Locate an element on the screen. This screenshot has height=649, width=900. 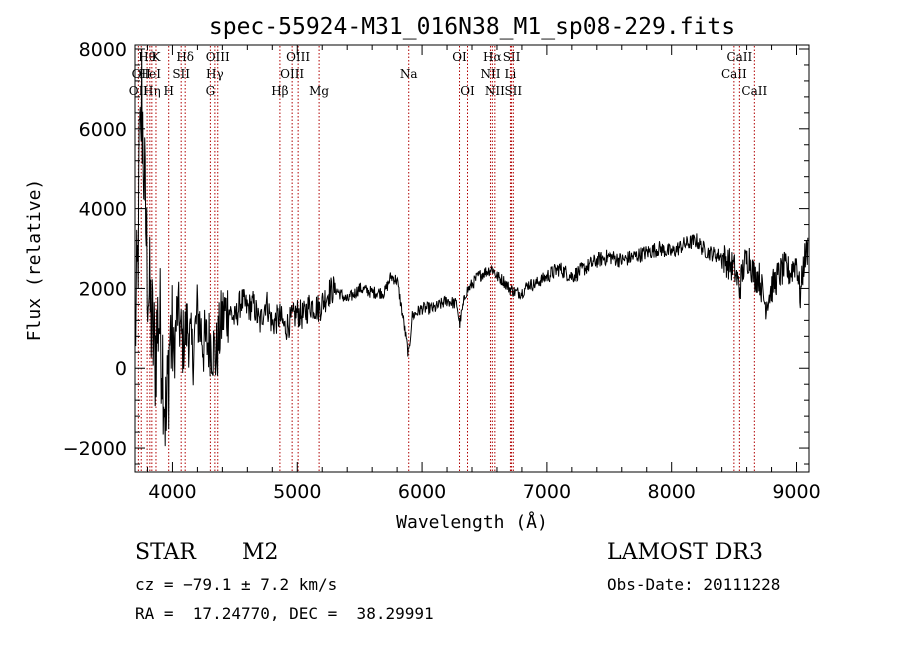
line-marker-label: Hγ is located at coordinates (215, 74).